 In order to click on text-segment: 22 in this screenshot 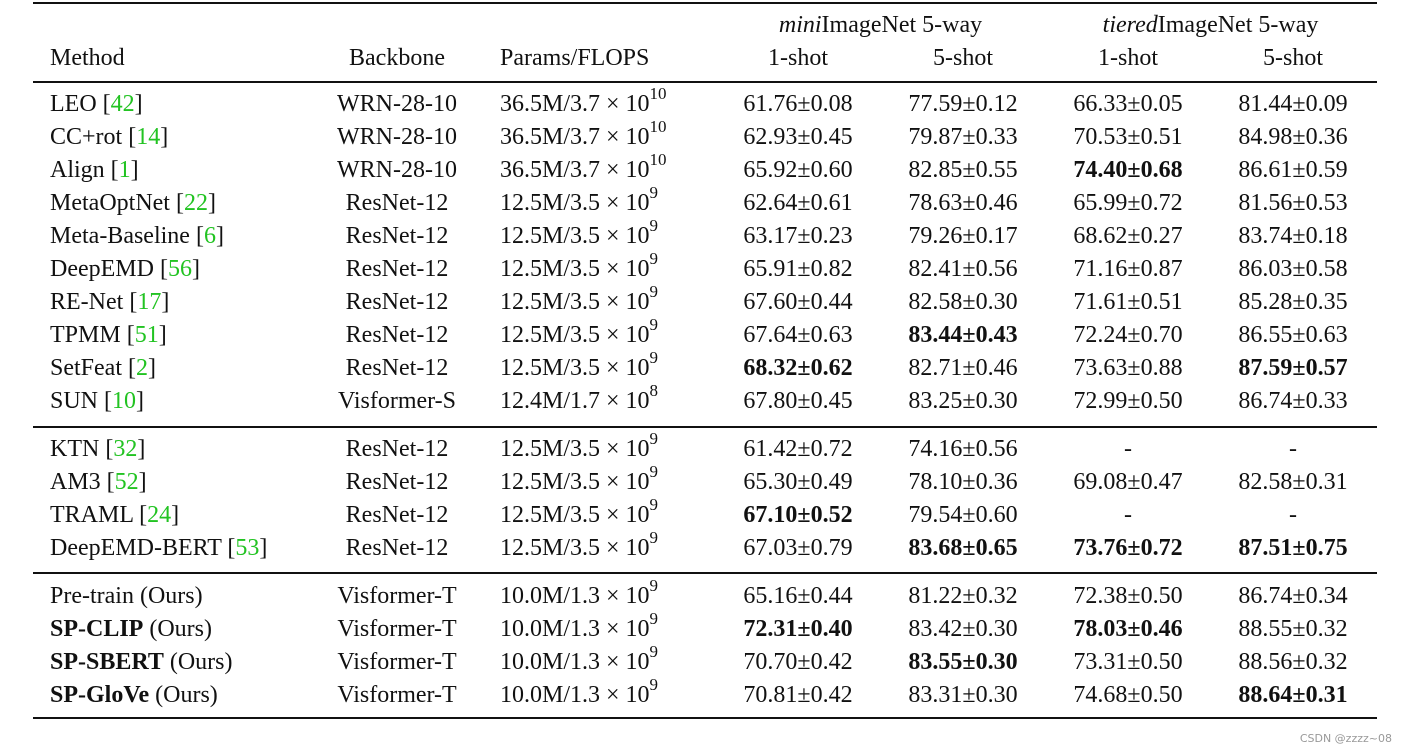, I will do `click(195, 203)`.